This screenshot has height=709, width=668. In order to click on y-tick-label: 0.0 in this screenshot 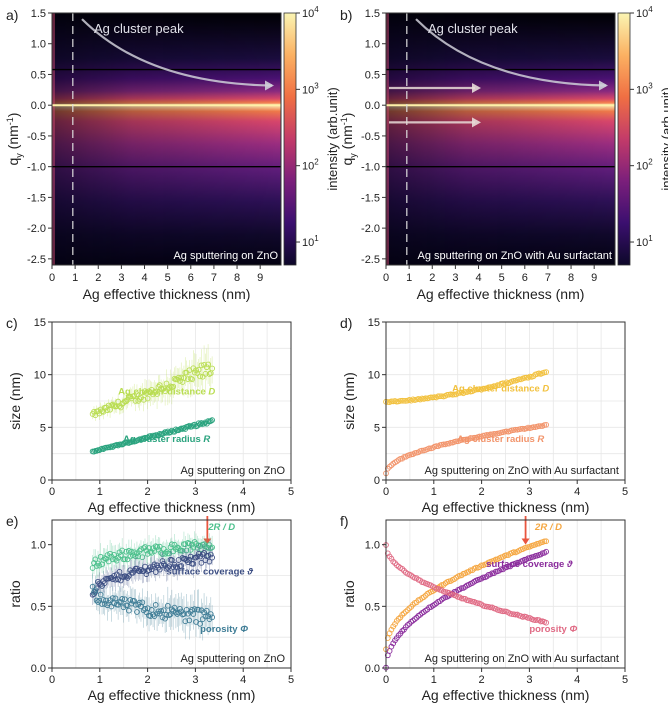, I will do `click(372, 669)`.